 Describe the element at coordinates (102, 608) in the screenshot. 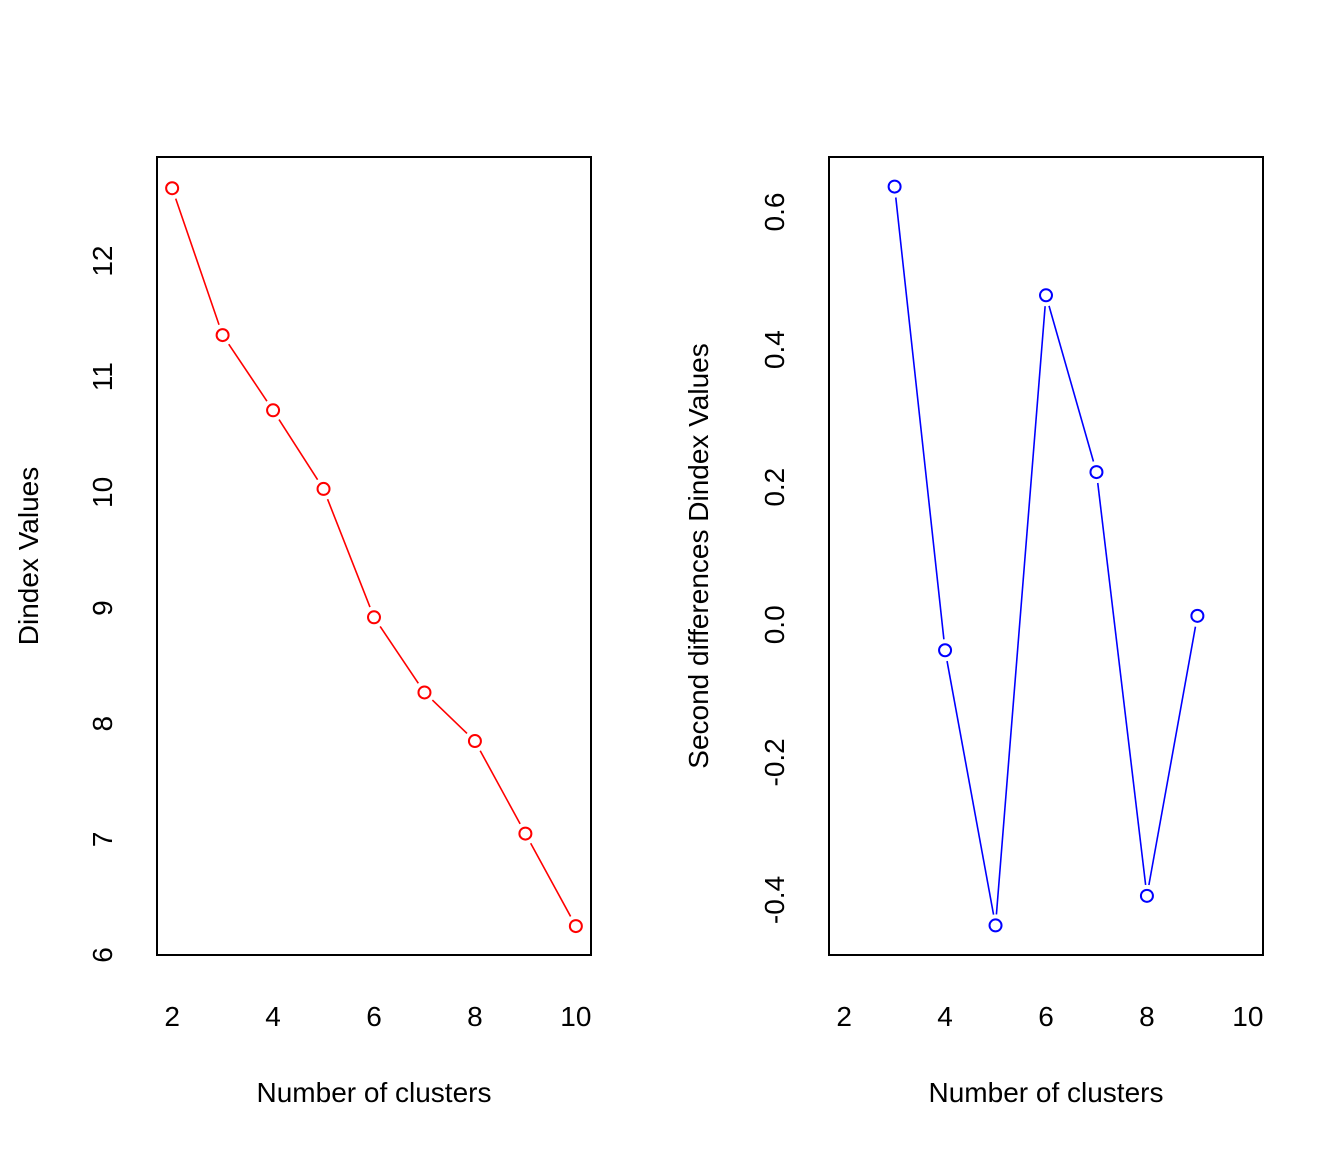

I see `y-tick-label: 9` at that location.